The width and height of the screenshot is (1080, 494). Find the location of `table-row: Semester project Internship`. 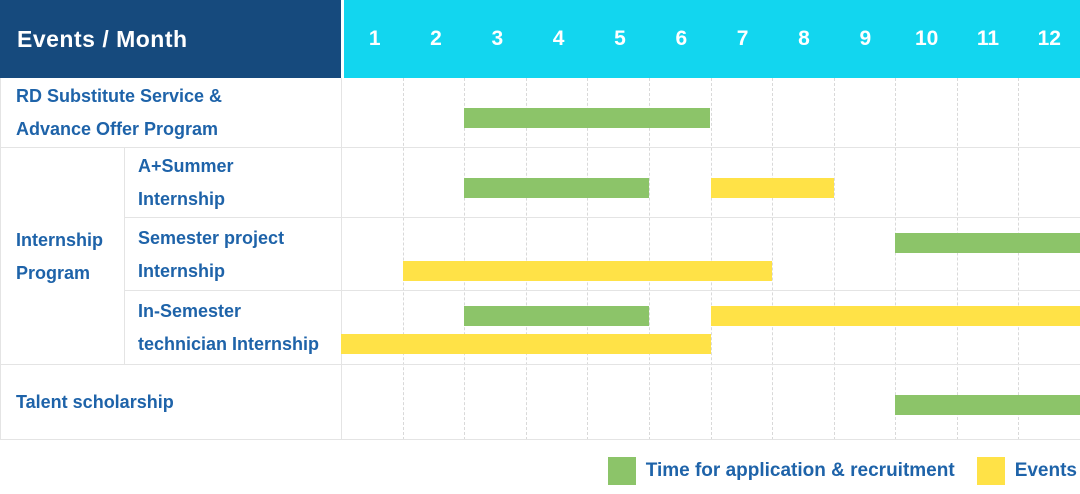

table-row: Semester project Internship is located at coordinates (540, 254).